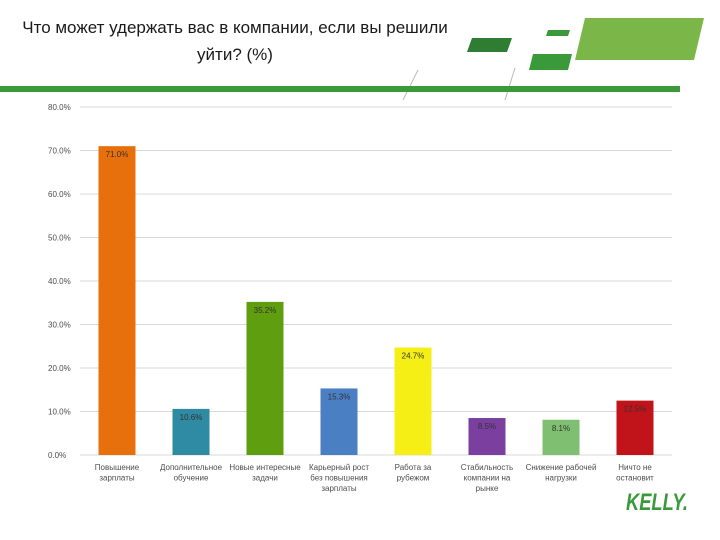 Image resolution: width=720 pixels, height=540 pixels. What do you see at coordinates (59, 412) in the screenshot?
I see `y-tick-label: 10.0%` at bounding box center [59, 412].